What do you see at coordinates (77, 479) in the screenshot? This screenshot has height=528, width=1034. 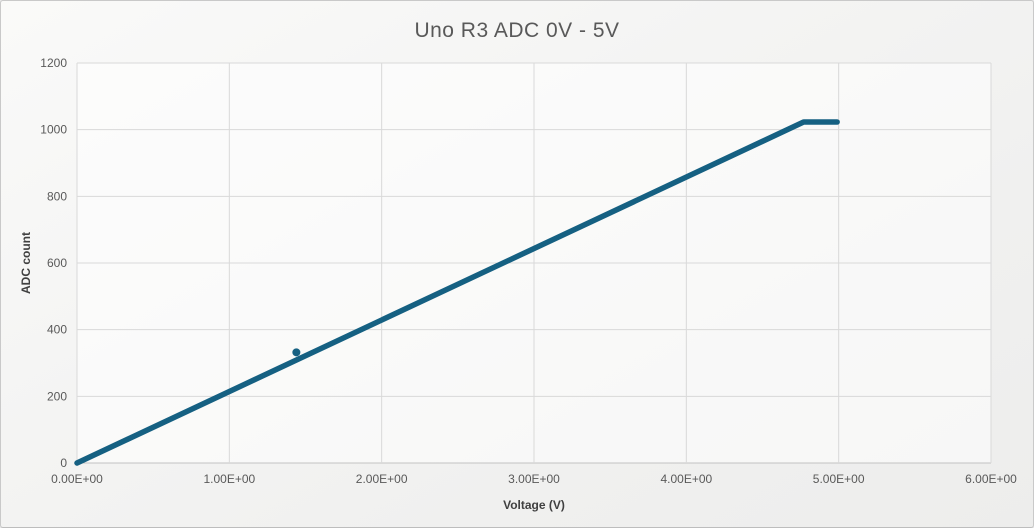 I see `x-tick-label: 0.00E+00` at bounding box center [77, 479].